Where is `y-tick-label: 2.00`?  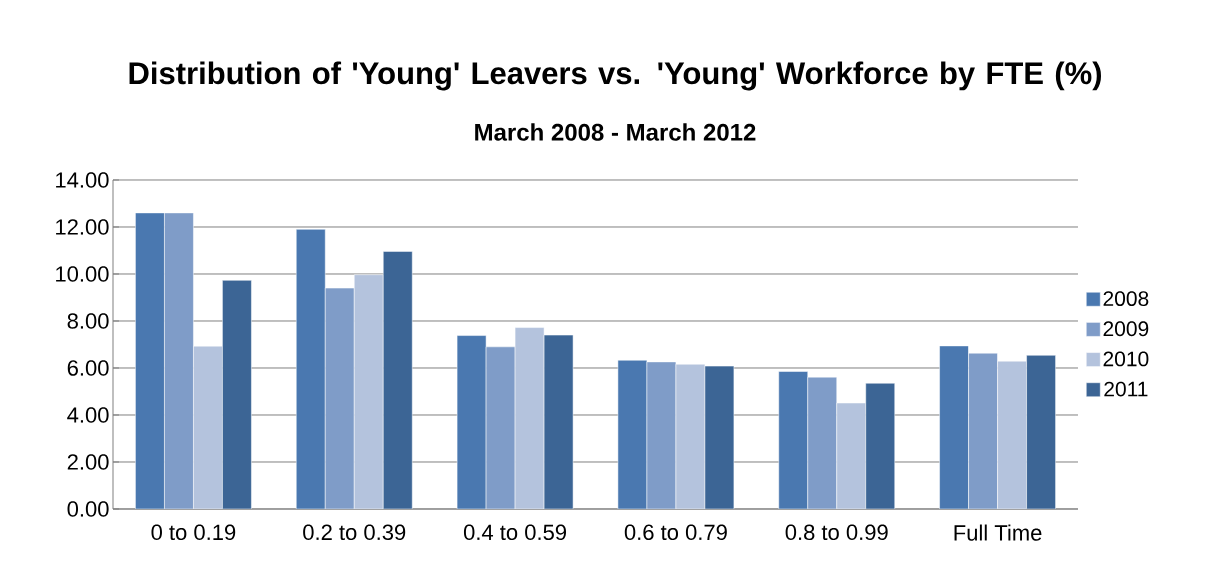 y-tick-label: 2.00 is located at coordinates (88, 462).